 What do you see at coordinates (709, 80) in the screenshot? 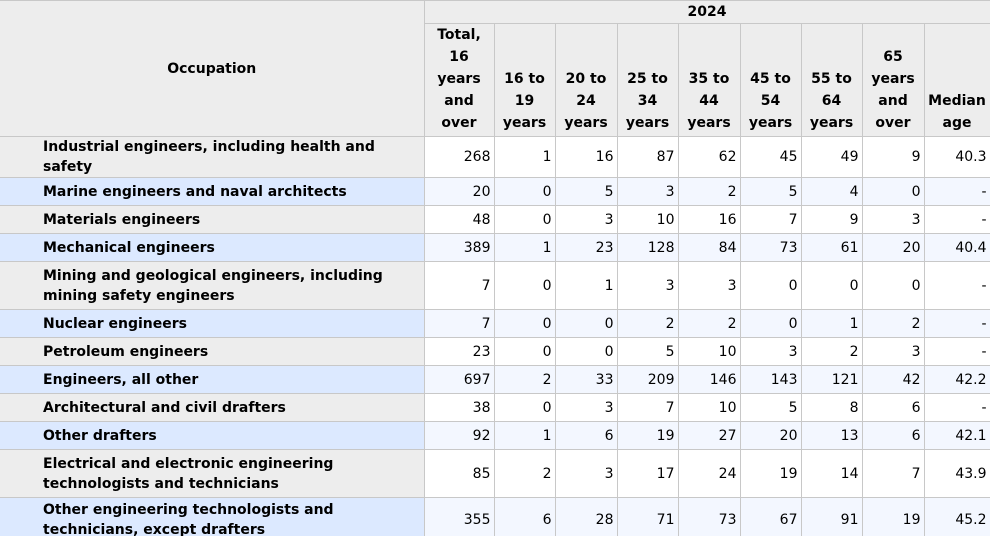
I see `age-35-44-column-header: 35 to 44 years` at bounding box center [709, 80].